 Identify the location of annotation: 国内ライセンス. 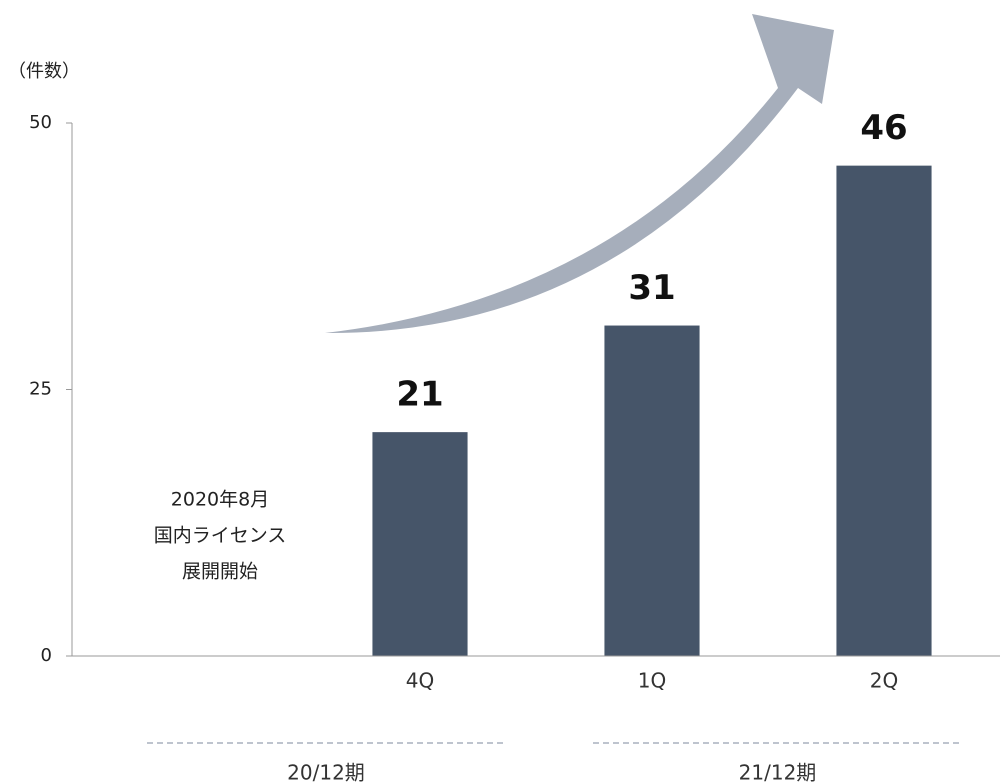
(220, 536).